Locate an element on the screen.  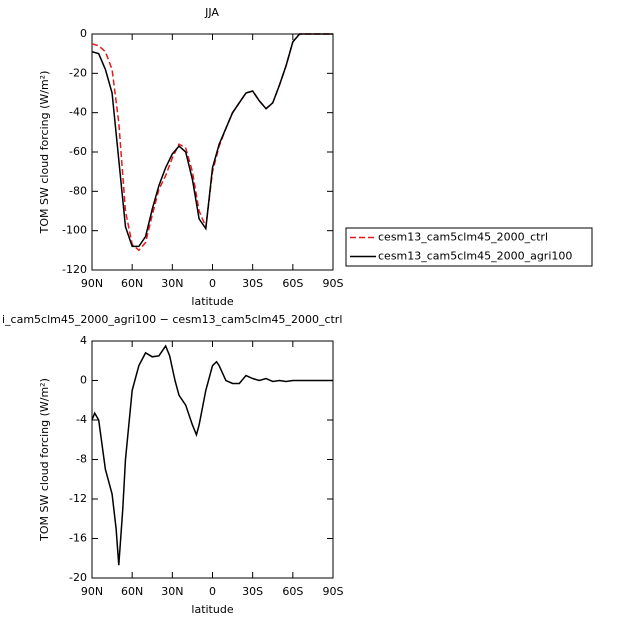
y-tick-label: -4 is located at coordinates (81, 419).